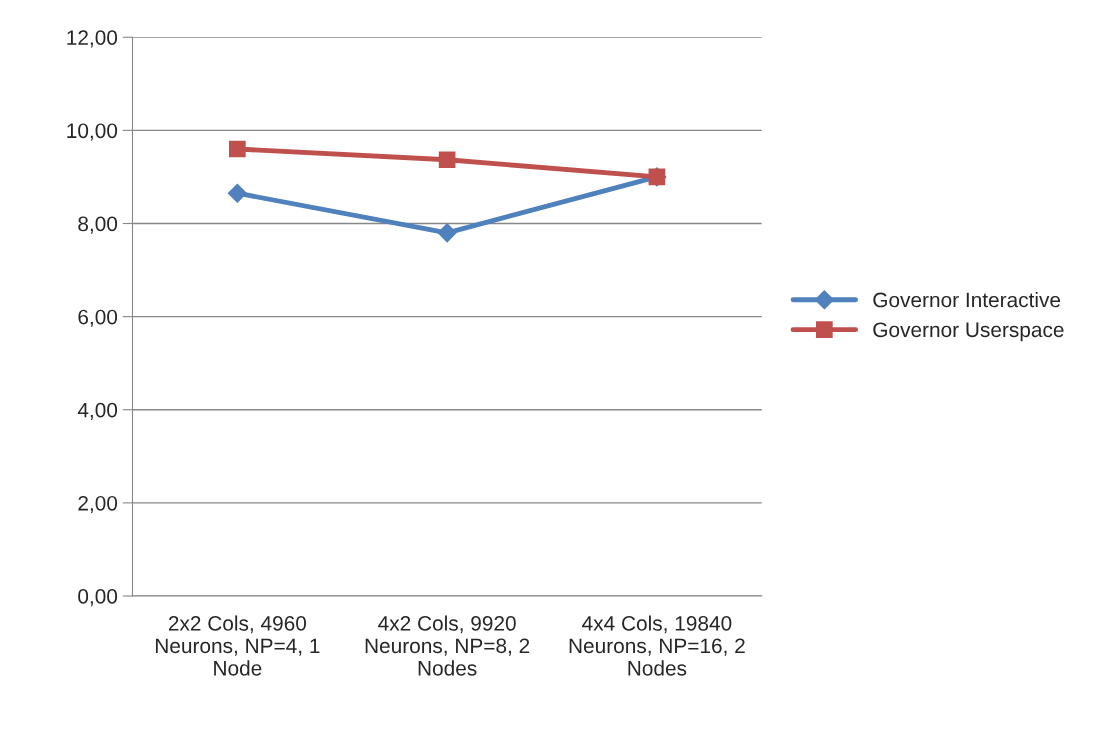 This screenshot has width=1104, height=745. Describe the element at coordinates (968, 332) in the screenshot. I see `legend-label: Governor Userspace` at that location.